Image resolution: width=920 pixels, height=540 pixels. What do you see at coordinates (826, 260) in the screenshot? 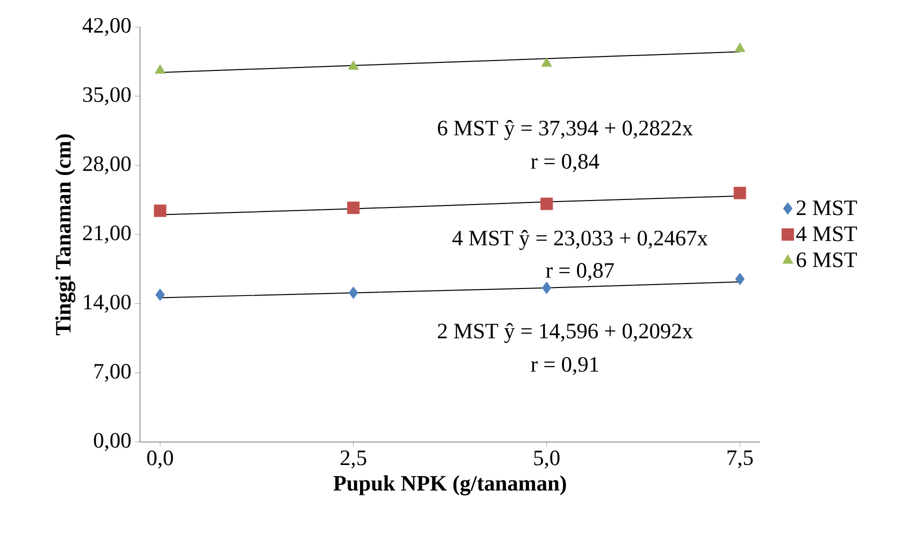
I see `legend-label: 6 MST` at bounding box center [826, 260].